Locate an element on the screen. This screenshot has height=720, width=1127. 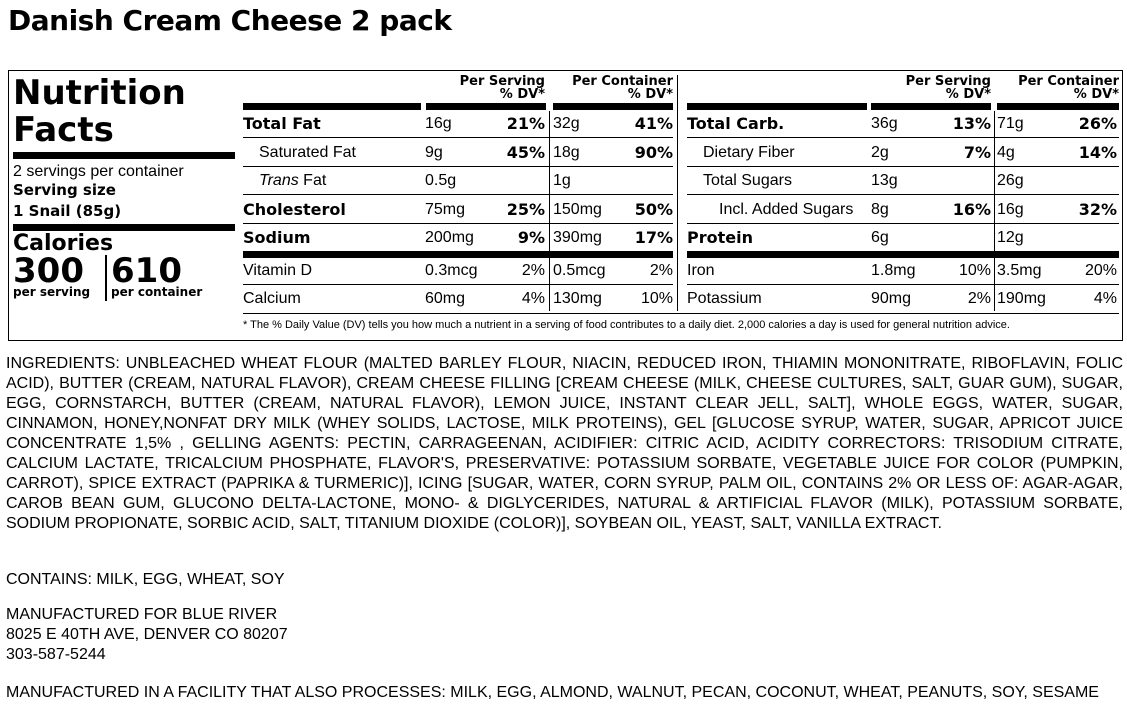
serving-amount: 6g is located at coordinates (880, 237).